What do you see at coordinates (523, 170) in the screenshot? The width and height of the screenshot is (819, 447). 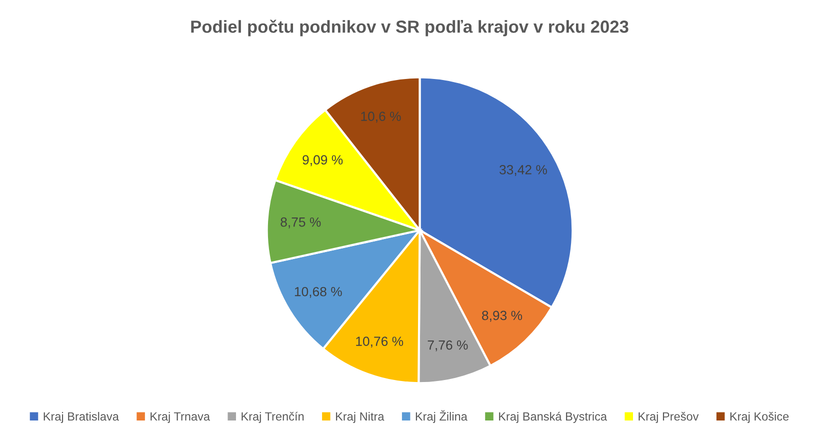 I see `data-label: 33,42 %` at bounding box center [523, 170].